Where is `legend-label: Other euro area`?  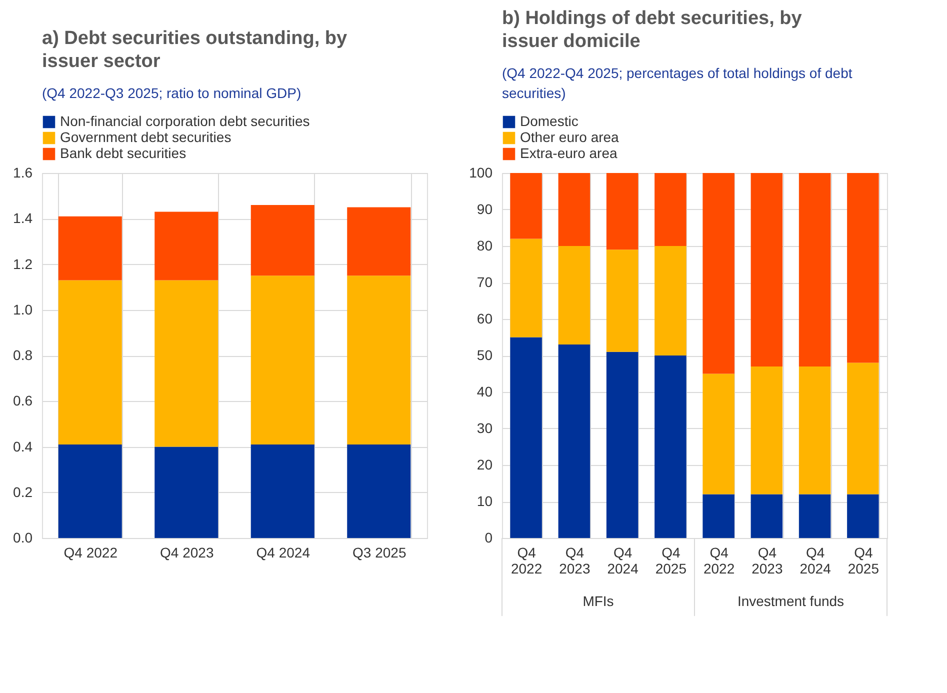 legend-label: Other euro area is located at coordinates (570, 137).